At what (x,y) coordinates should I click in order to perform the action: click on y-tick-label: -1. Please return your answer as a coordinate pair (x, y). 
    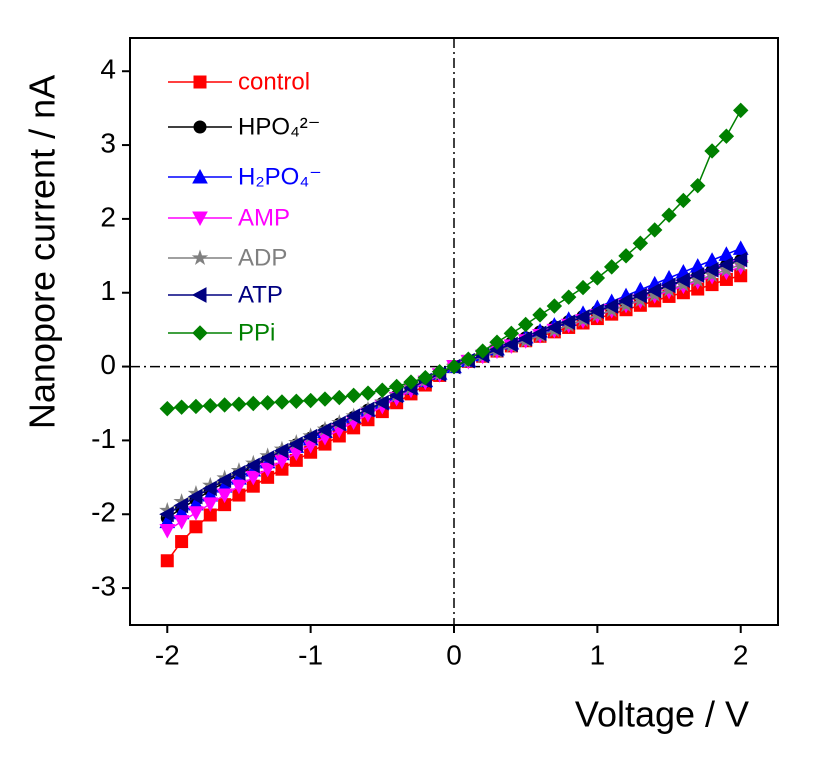
    Looking at the image, I should click on (103, 438).